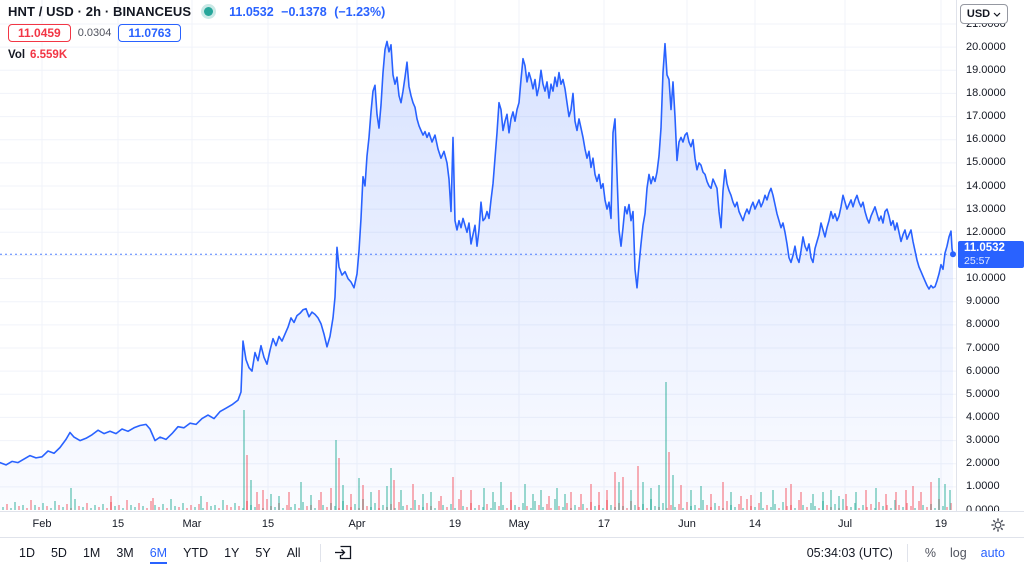 The height and width of the screenshot is (567, 1024). What do you see at coordinates (953, 254) in the screenshot?
I see `last-price-dot` at bounding box center [953, 254].